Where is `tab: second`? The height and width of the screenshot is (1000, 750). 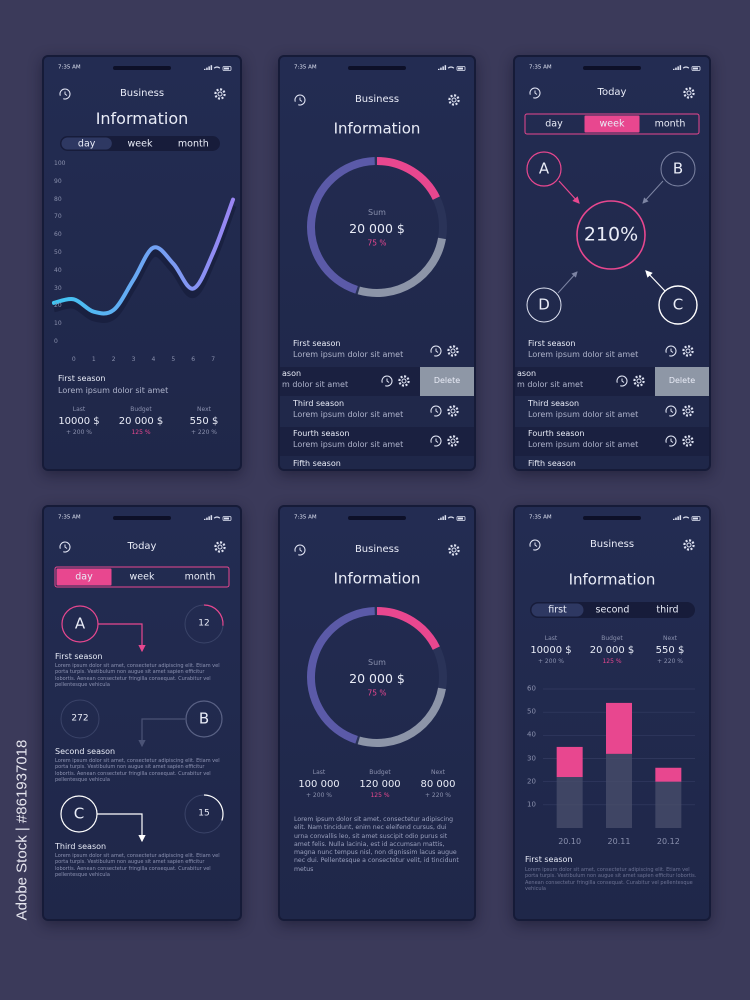 tab: second is located at coordinates (612, 610).